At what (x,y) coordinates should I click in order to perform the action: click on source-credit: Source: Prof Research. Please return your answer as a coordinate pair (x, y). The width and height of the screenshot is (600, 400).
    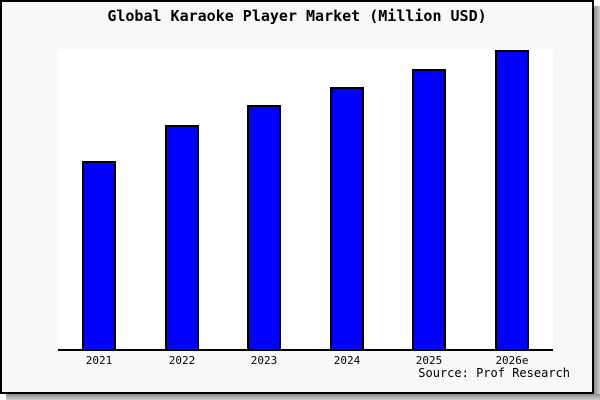
    Looking at the image, I should click on (494, 373).